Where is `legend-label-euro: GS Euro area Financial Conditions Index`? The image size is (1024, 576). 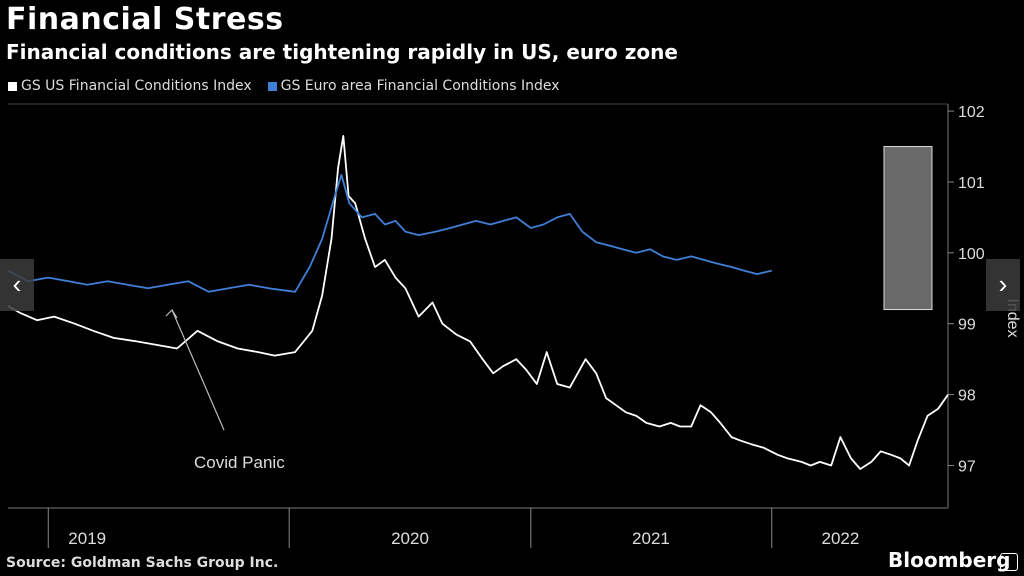 legend-label-euro: GS Euro area Financial Conditions Index is located at coordinates (420, 86).